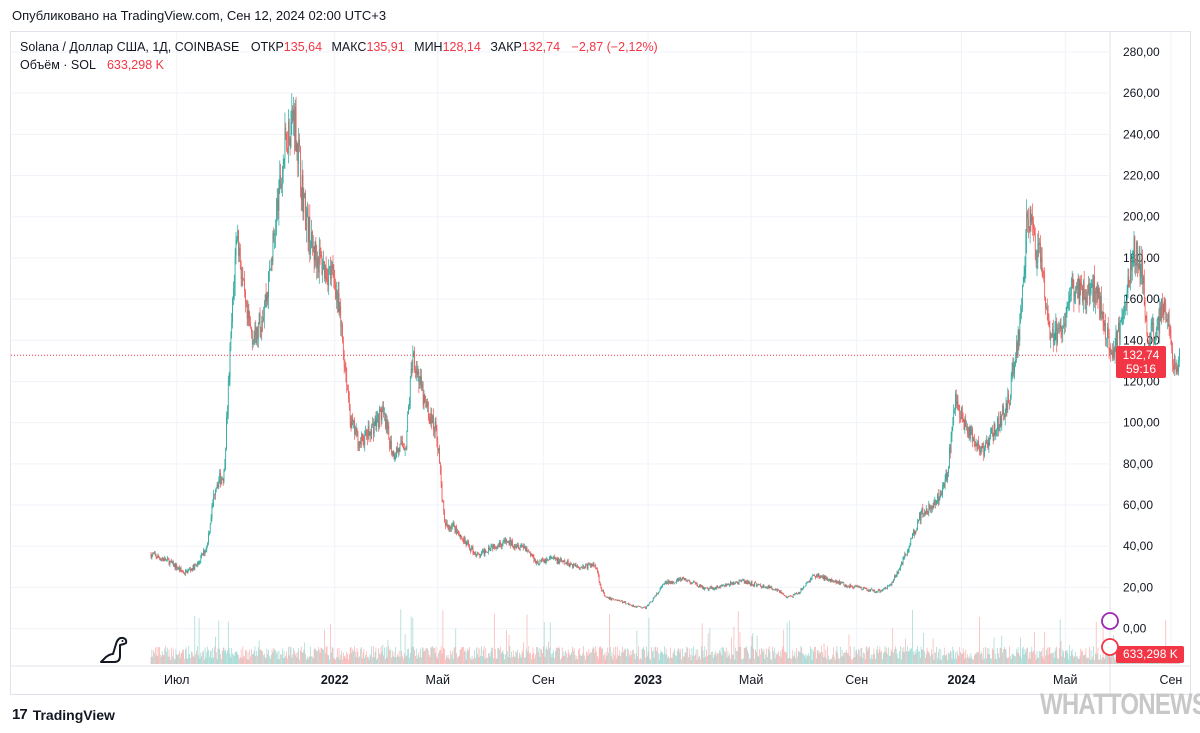  I want to click on volume-label: Объём · SOL, so click(58, 65).